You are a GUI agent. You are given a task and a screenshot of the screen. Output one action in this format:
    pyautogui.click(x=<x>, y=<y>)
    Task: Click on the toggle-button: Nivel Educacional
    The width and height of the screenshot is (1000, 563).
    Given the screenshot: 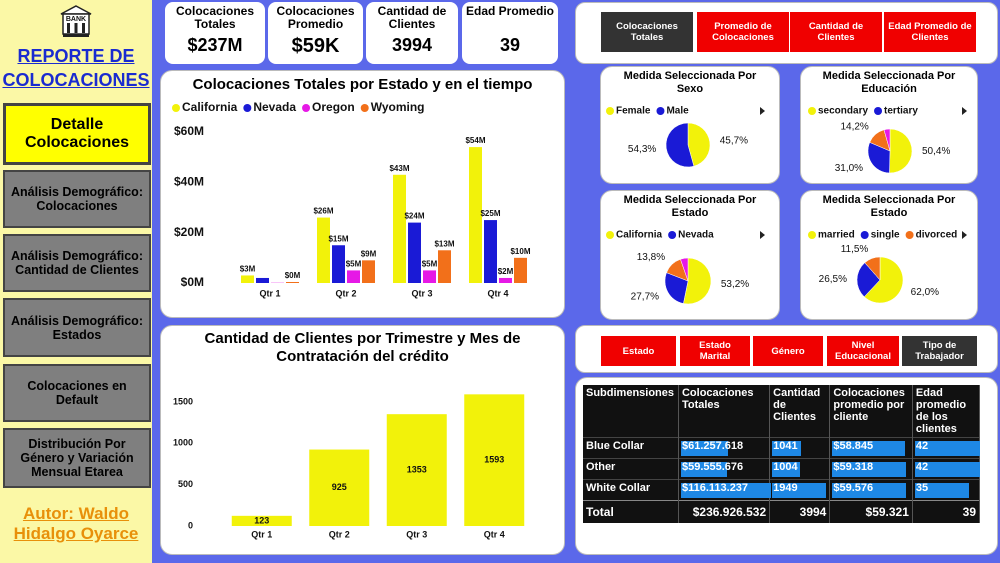 What is the action you would take?
    pyautogui.click(x=863, y=351)
    